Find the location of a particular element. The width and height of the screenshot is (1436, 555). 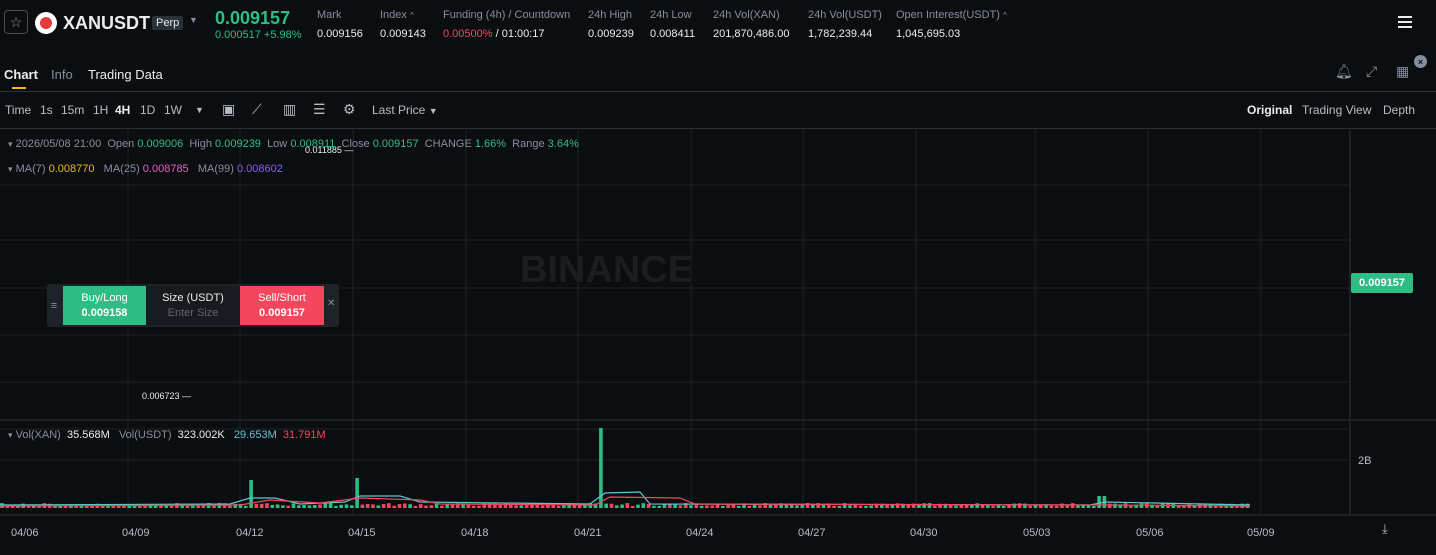

view-depth: Depth is located at coordinates (1399, 110).